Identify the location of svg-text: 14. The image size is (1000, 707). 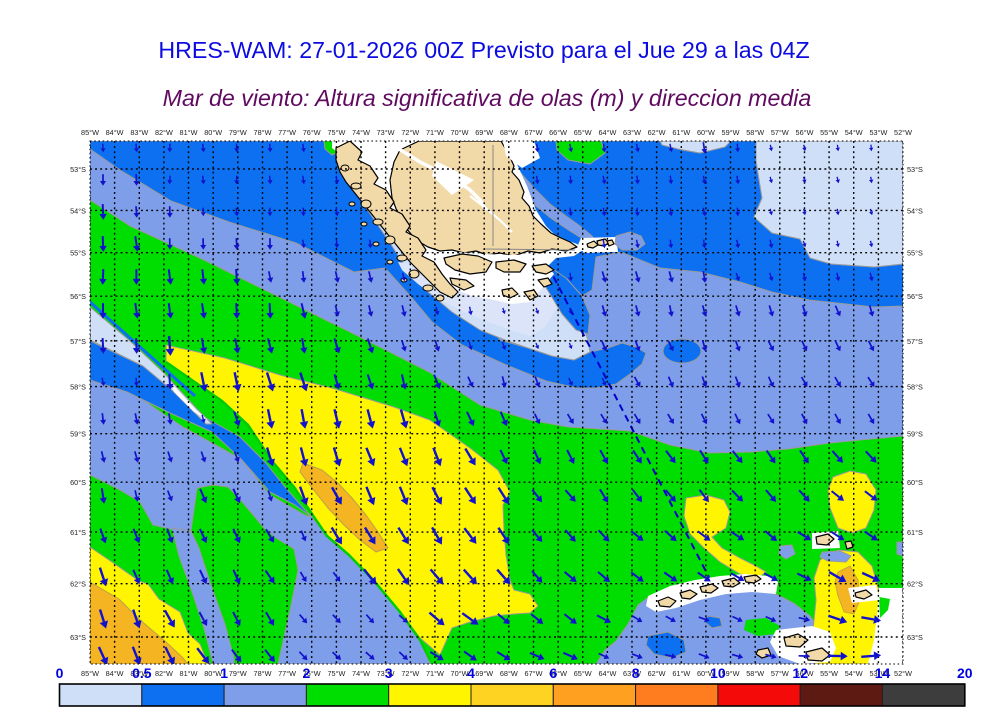
(883, 673).